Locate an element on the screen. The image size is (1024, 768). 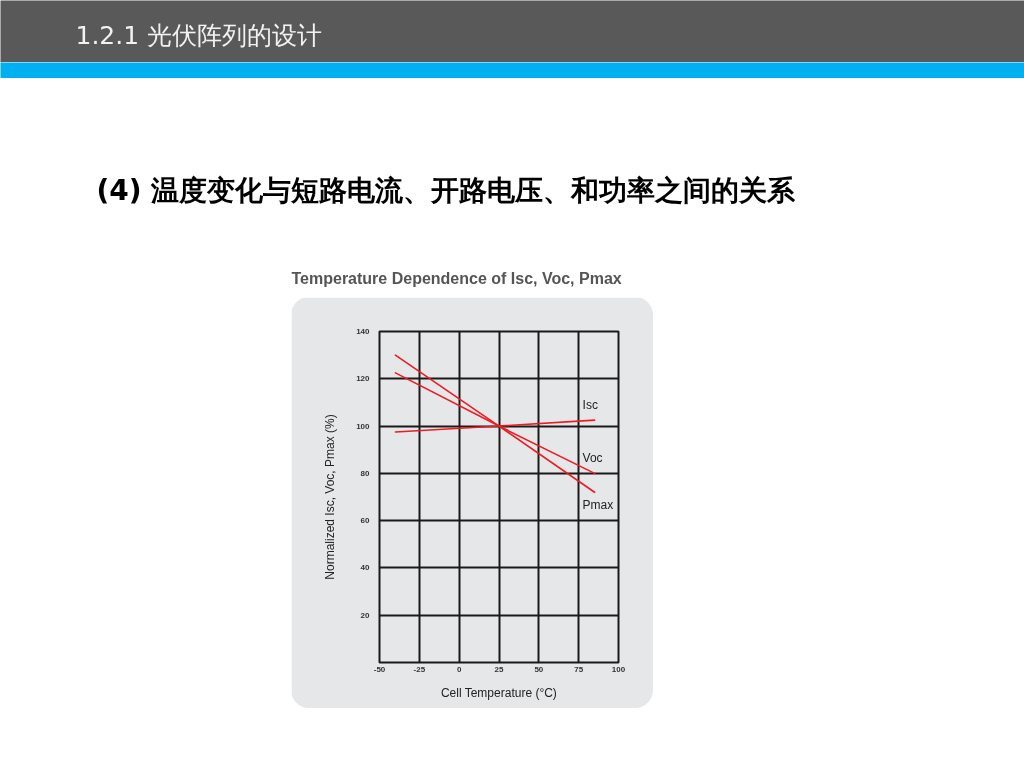
x-tick-label: -50 is located at coordinates (379, 669).